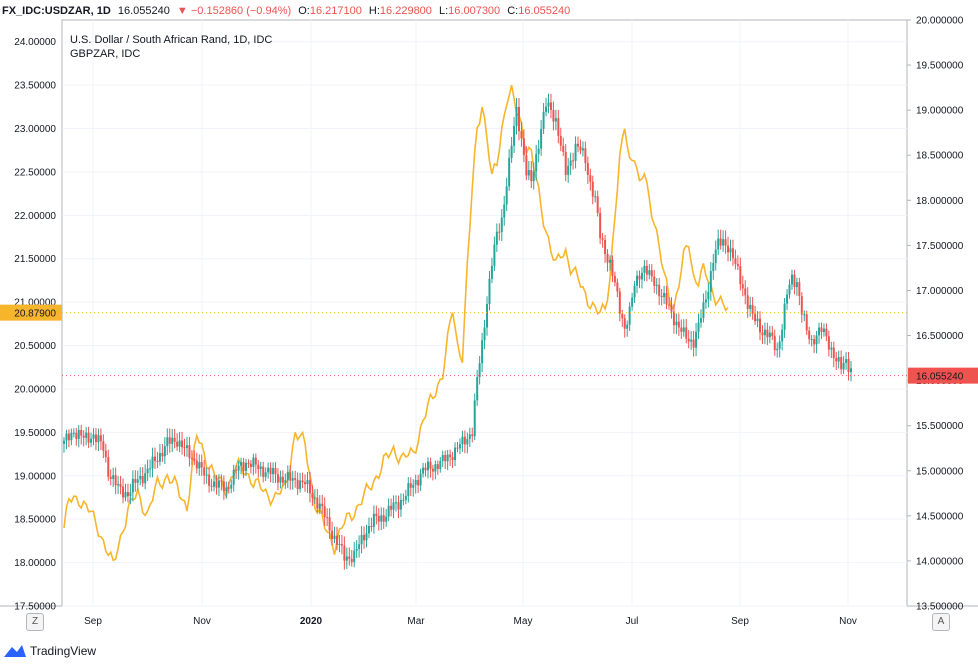  I want to click on right-axis-tick-label: 15.000000, so click(940, 471).